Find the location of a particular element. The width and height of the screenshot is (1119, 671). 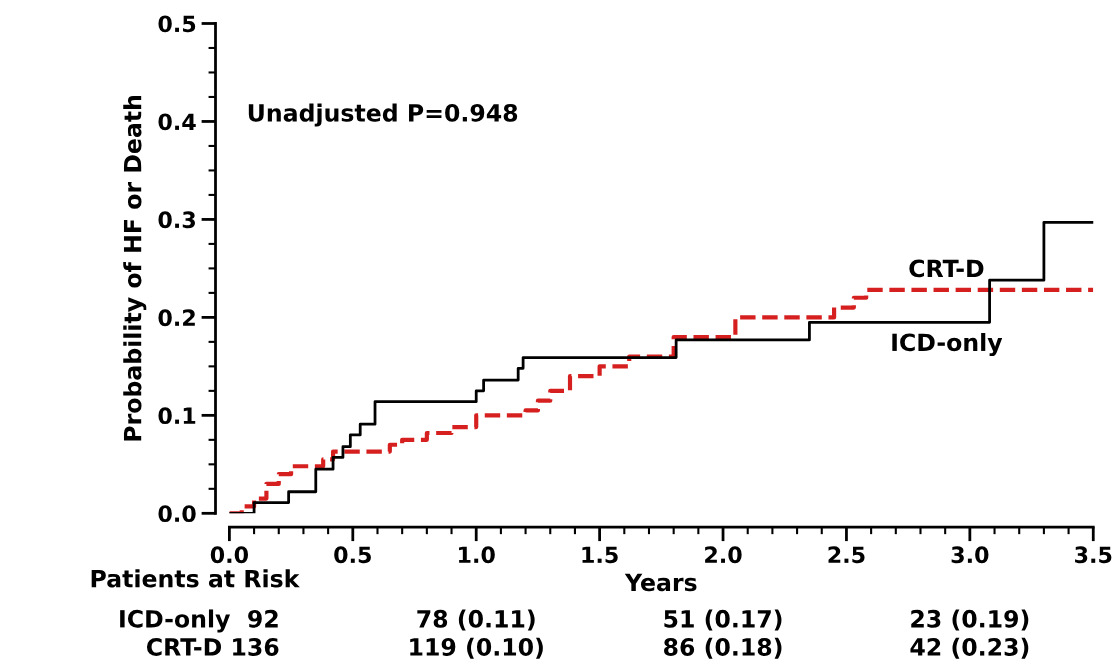

y-tick-label: 0.4 is located at coordinates (177, 122).